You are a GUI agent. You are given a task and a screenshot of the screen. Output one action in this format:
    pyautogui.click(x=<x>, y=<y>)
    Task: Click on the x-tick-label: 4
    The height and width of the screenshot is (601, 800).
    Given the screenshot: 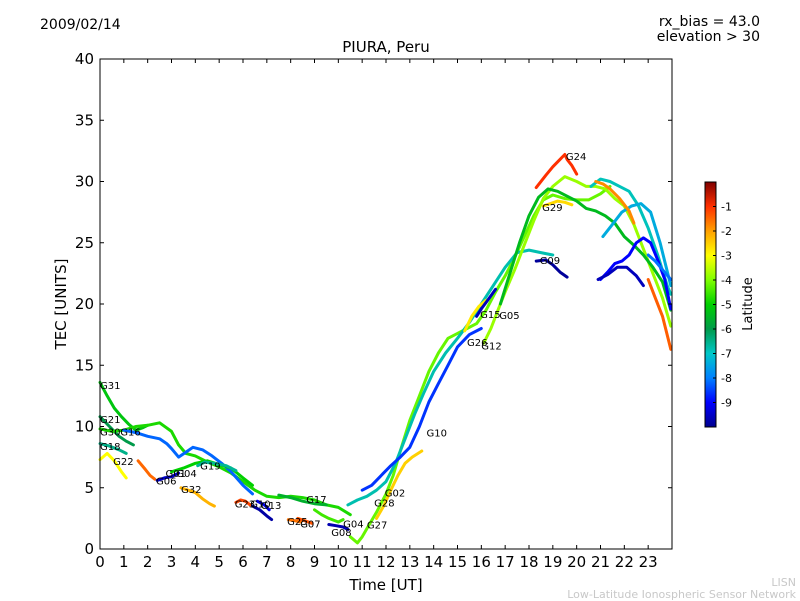 What is the action you would take?
    pyautogui.click(x=196, y=562)
    